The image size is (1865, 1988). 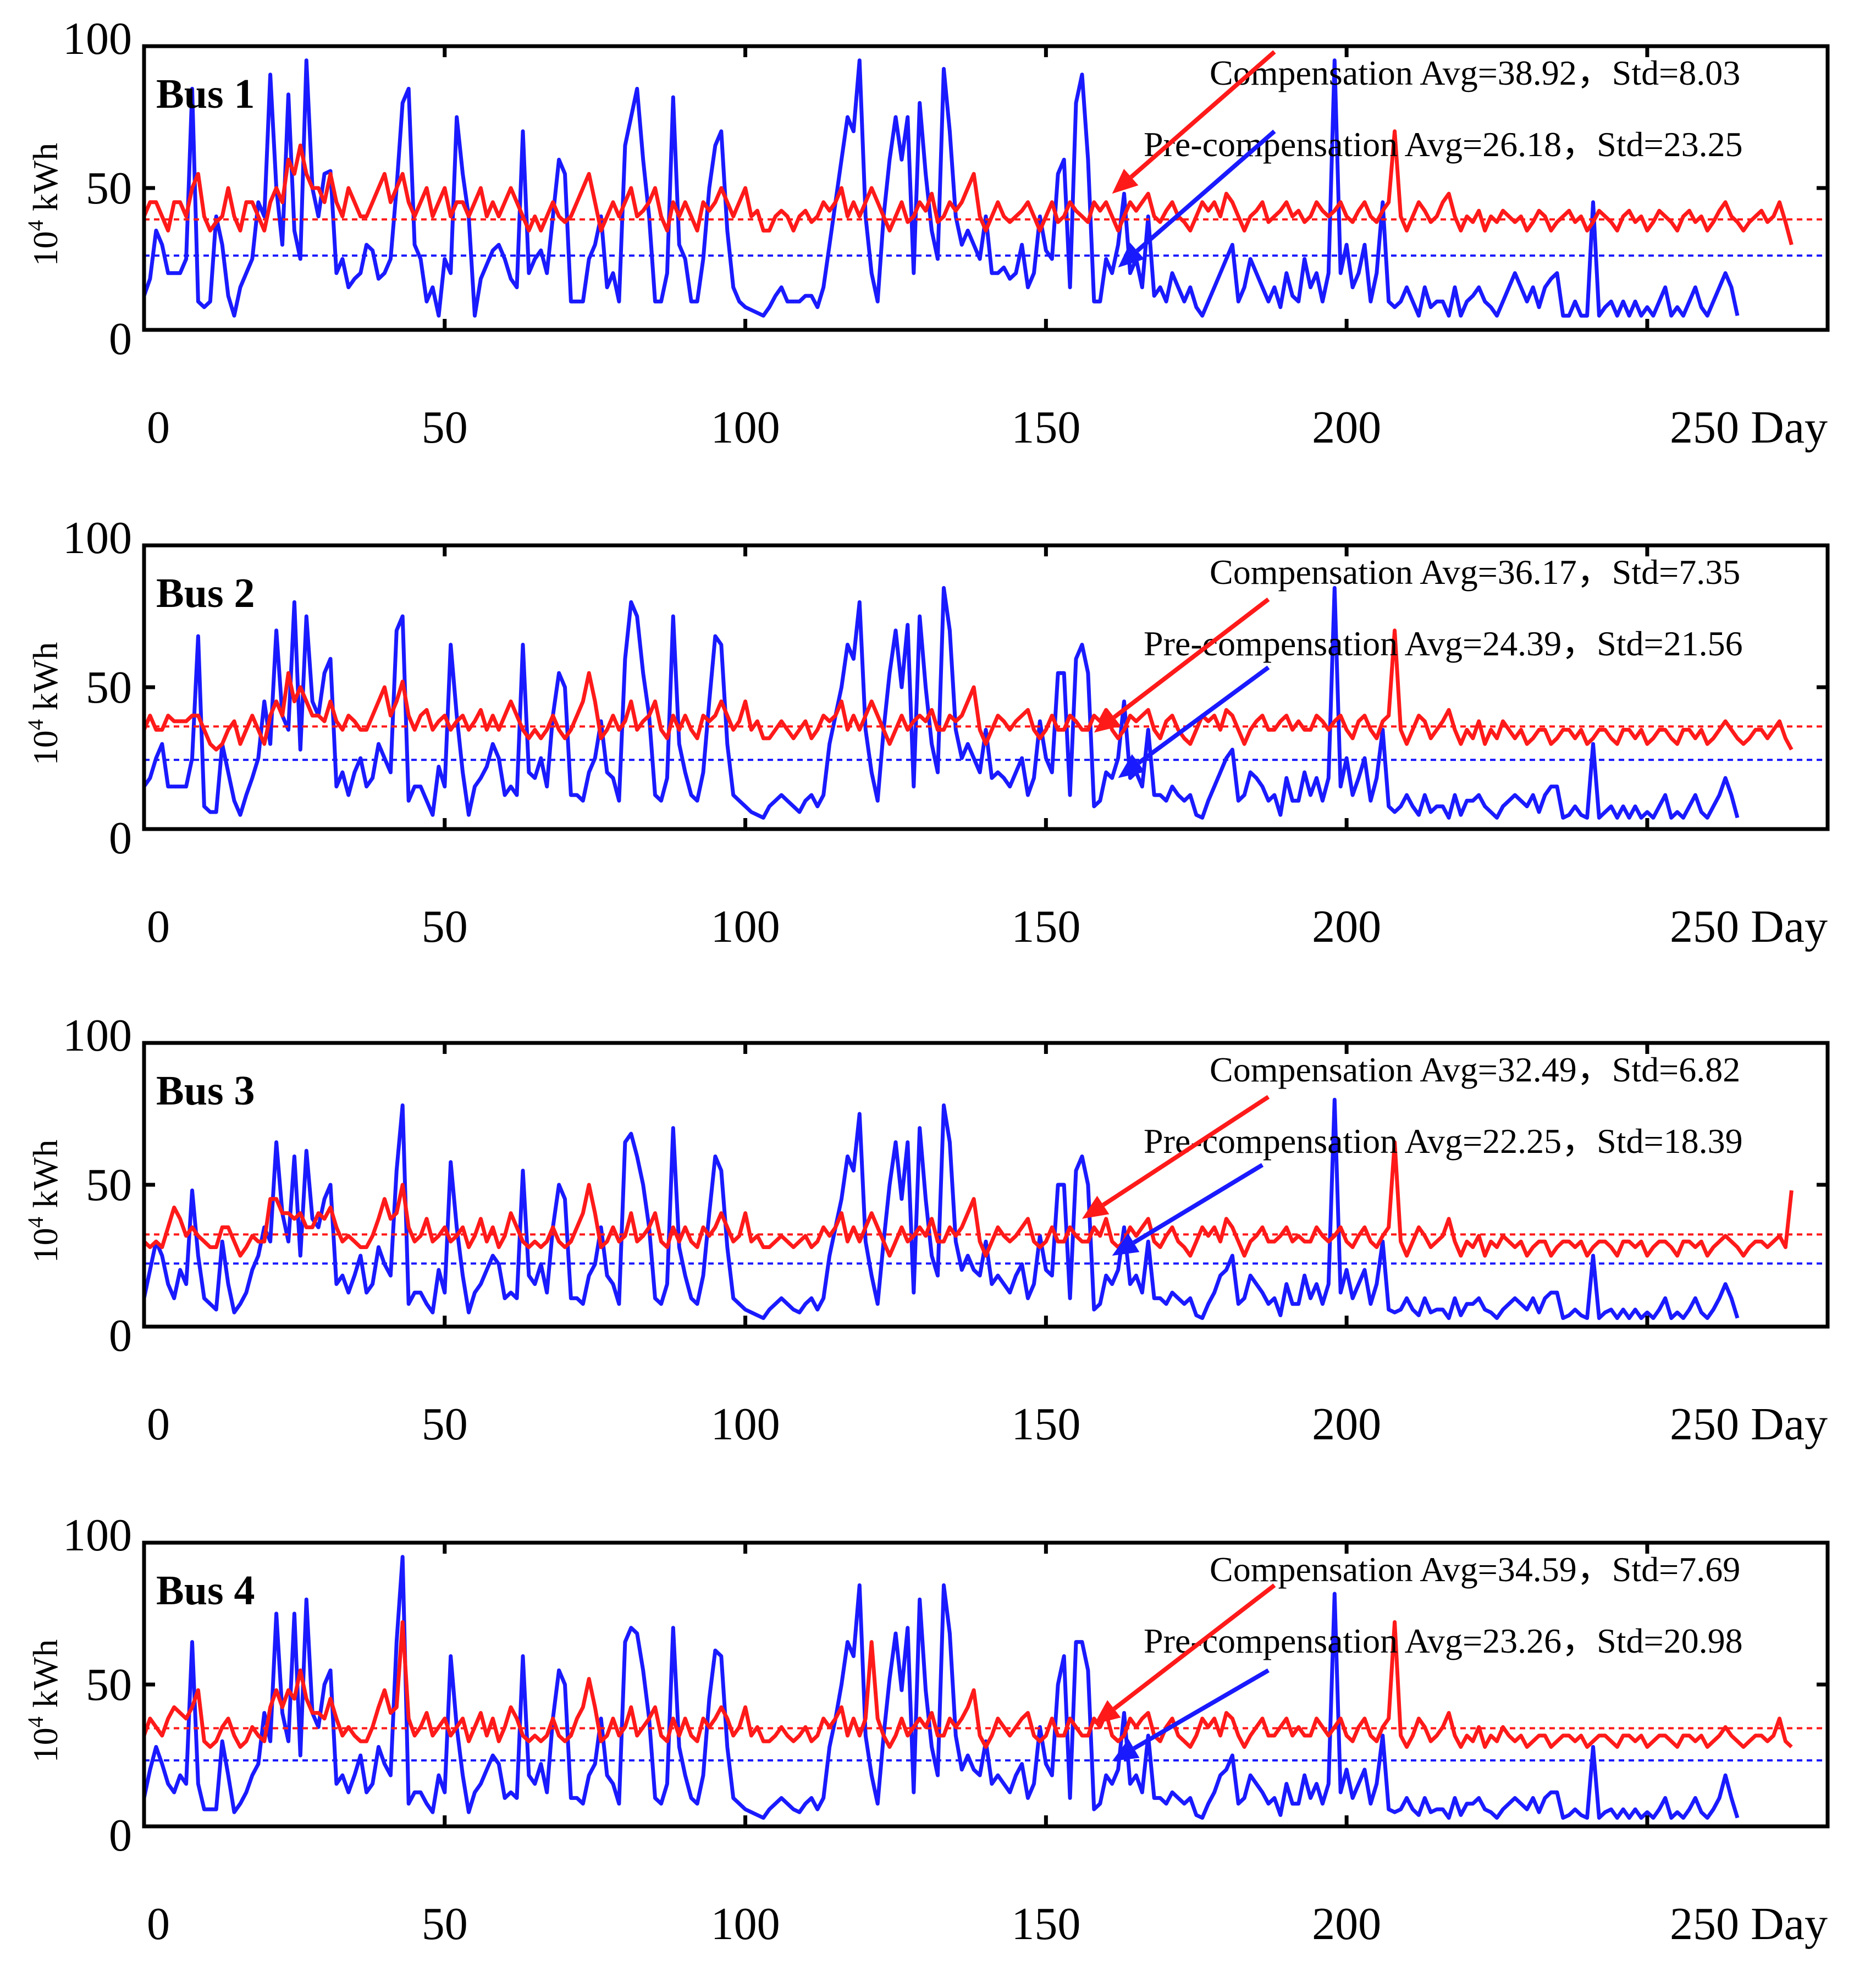 What do you see at coordinates (1443, 1640) in the screenshot?
I see `pre-compensation-stats-text: Pre-compensation Avg=23.26，Std=20.98` at bounding box center [1443, 1640].